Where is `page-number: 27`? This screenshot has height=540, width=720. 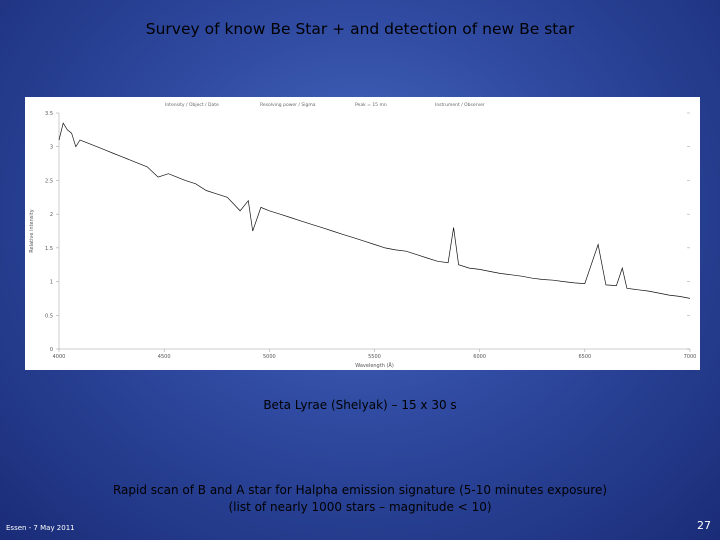 page-number: 27 is located at coordinates (704, 525).